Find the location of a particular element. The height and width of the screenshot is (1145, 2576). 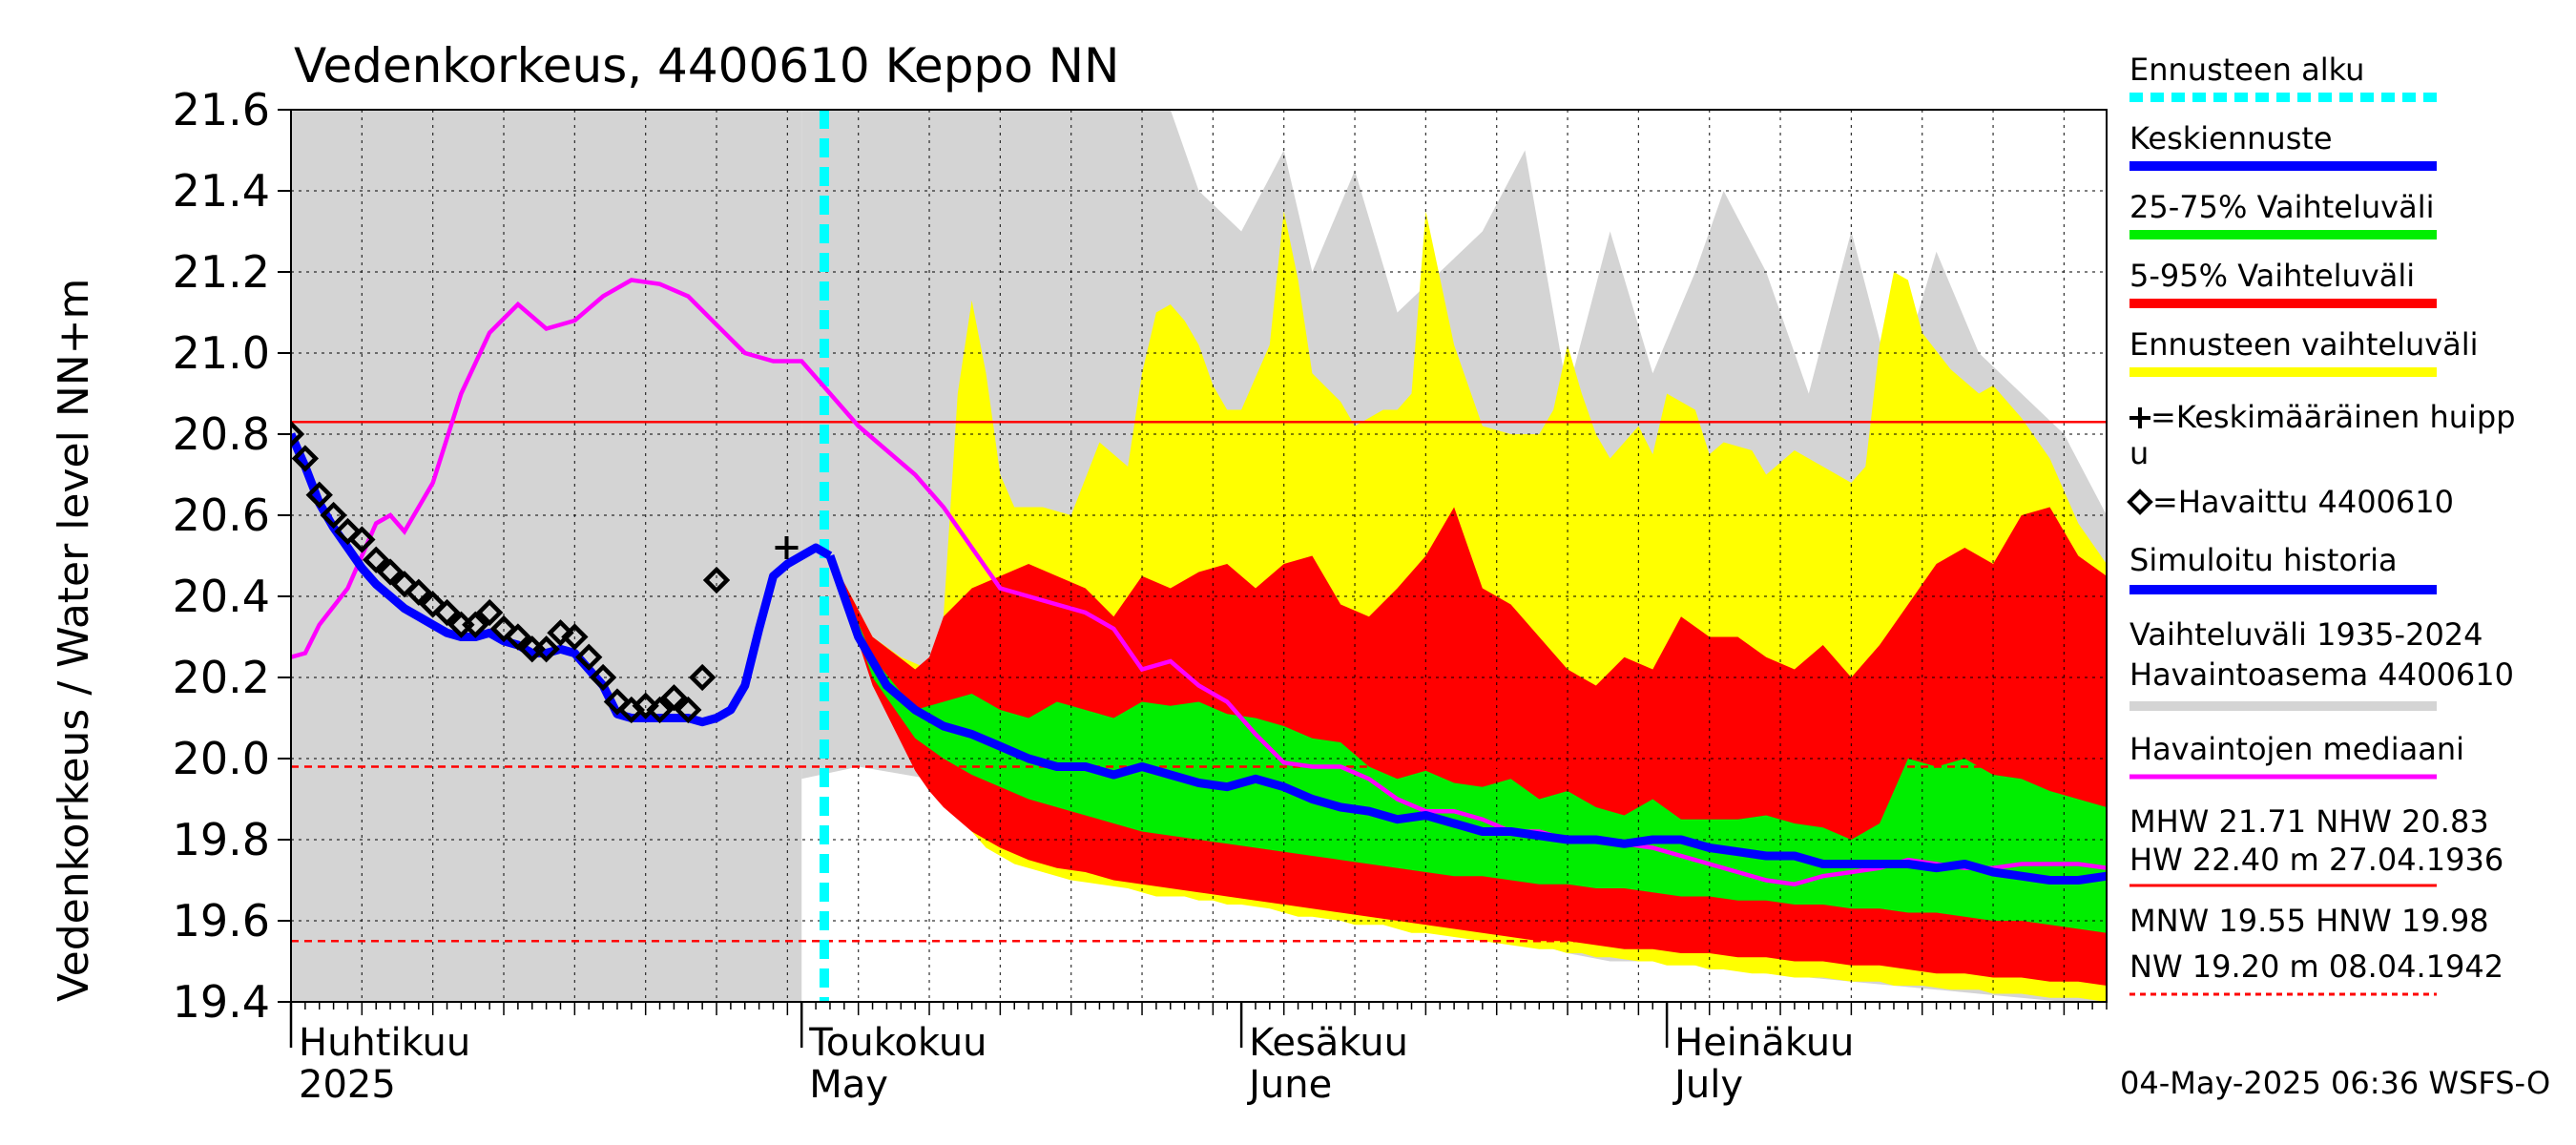

month-sublabel: 2025 is located at coordinates (347, 1085).